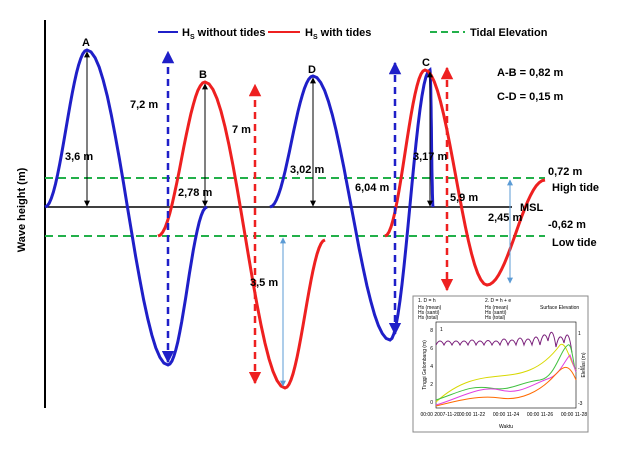 The height and width of the screenshot is (456, 619). I want to click on inset-text: 1, so click(441, 330).